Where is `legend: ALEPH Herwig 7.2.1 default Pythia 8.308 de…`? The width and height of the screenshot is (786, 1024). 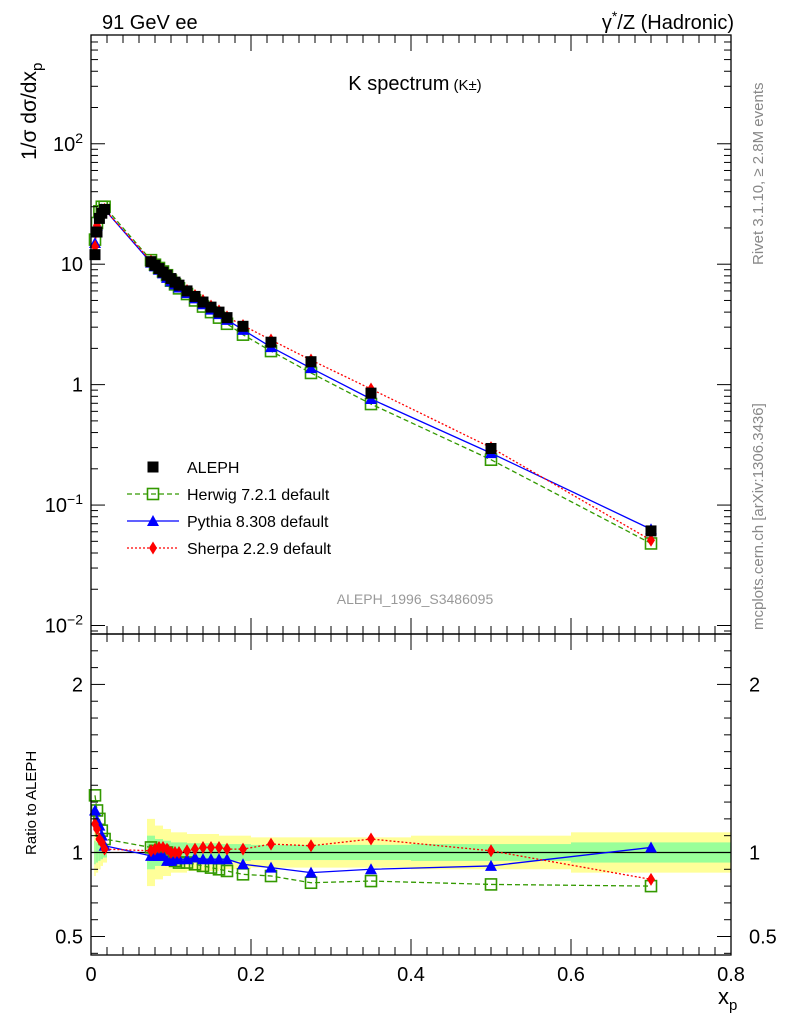
legend: ALEPH Herwig 7.2.1 default Pythia 8.308 de… is located at coordinates (229, 509).